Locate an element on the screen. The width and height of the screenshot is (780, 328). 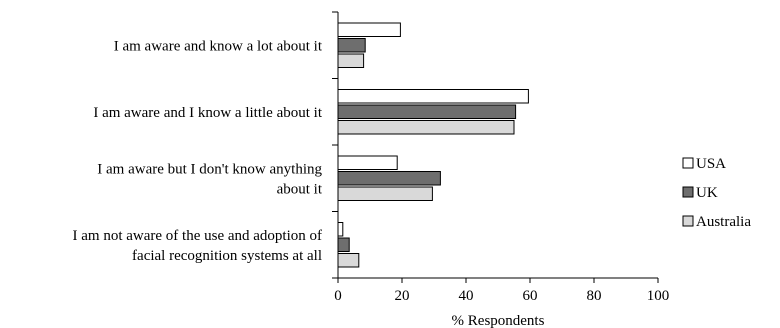
x-tick-label: 60 is located at coordinates (530, 296).